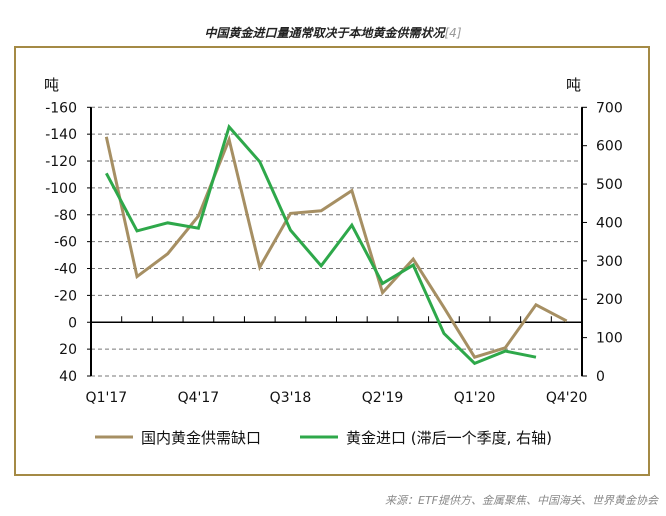 This screenshot has height=516, width=666. Describe the element at coordinates (201, 438) in the screenshot. I see `legend-label: 国内黄金供需缺口` at that location.